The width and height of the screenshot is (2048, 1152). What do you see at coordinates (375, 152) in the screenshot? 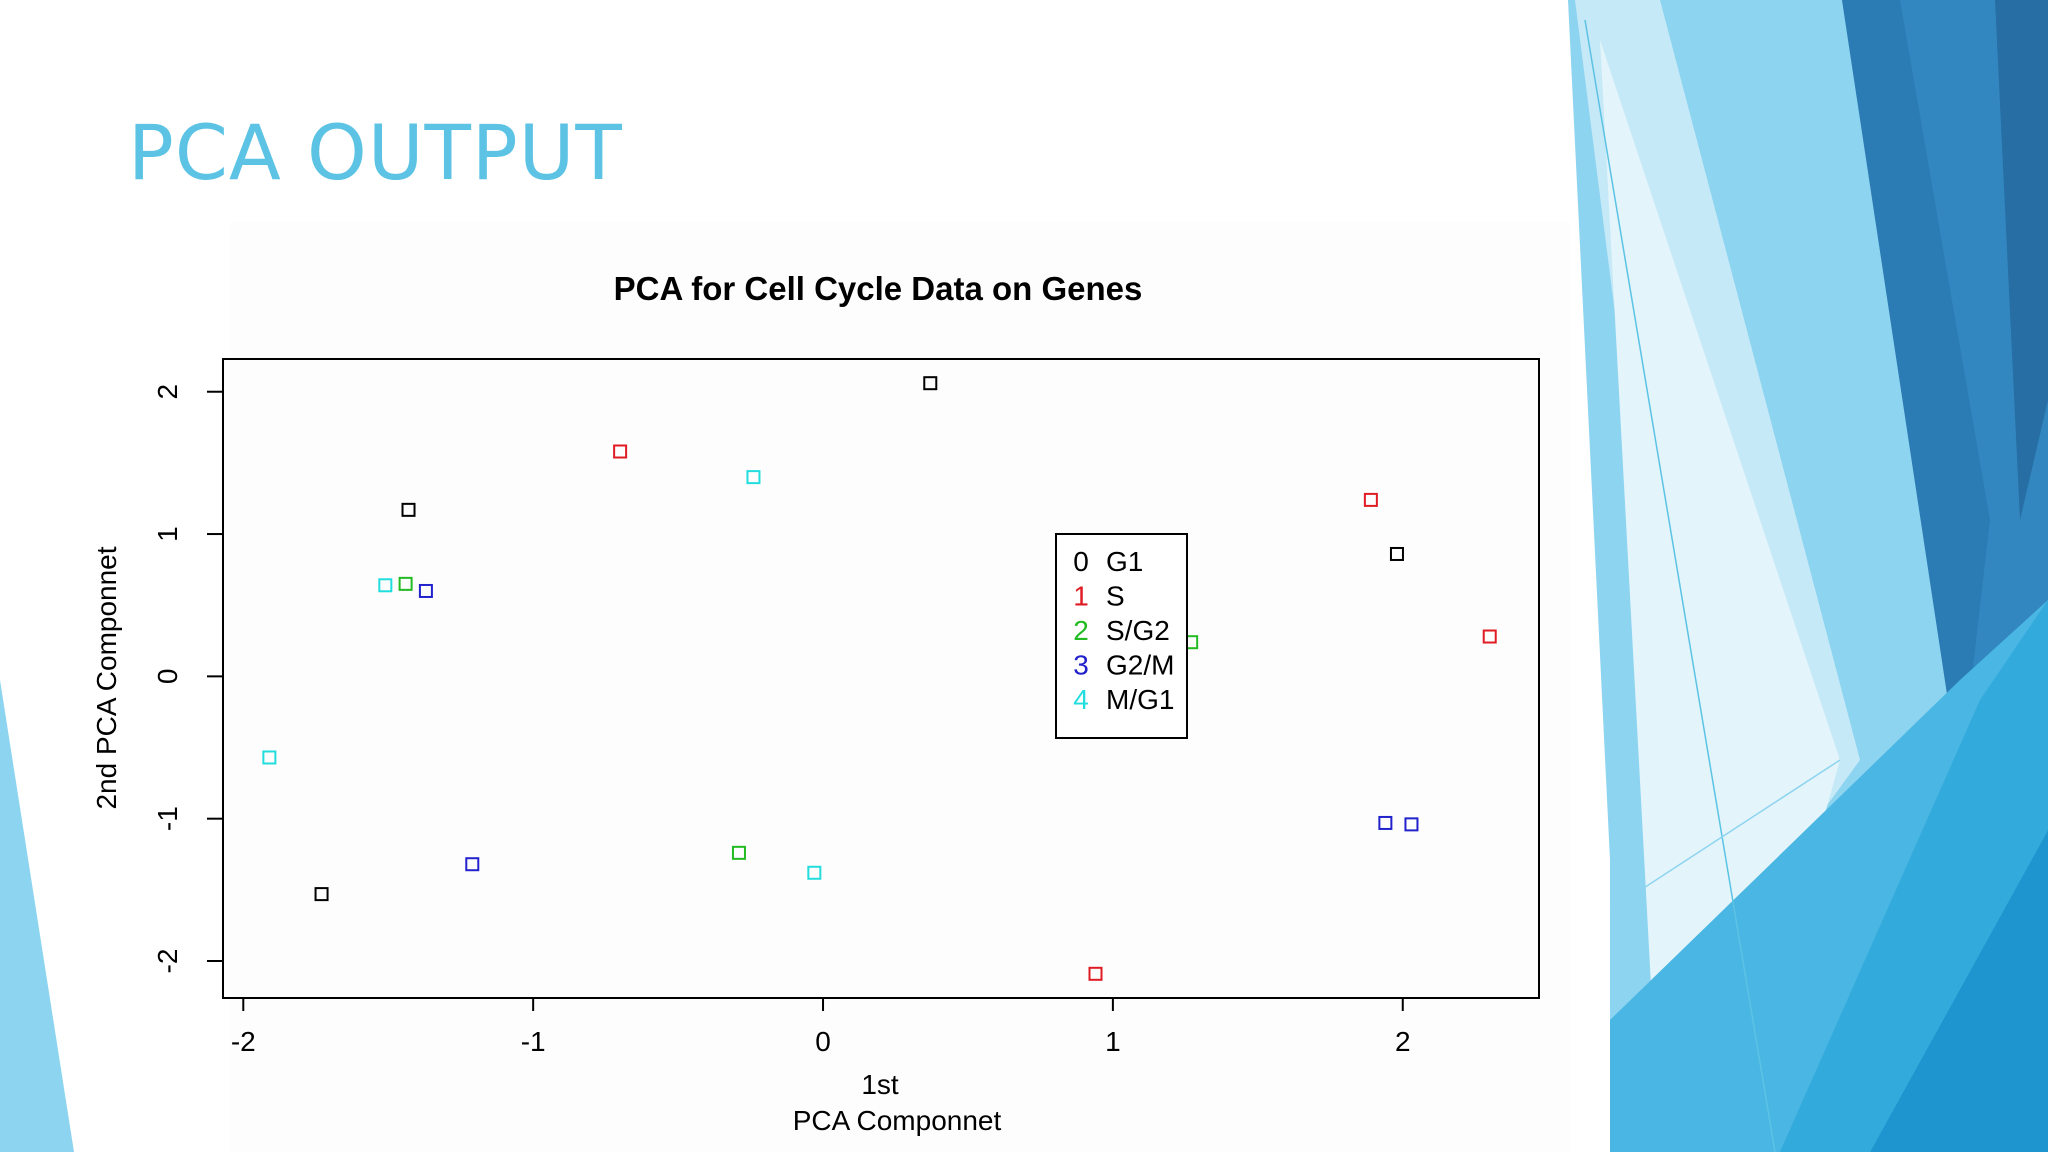
I see `slide-title: PCA OUTPUT` at bounding box center [375, 152].